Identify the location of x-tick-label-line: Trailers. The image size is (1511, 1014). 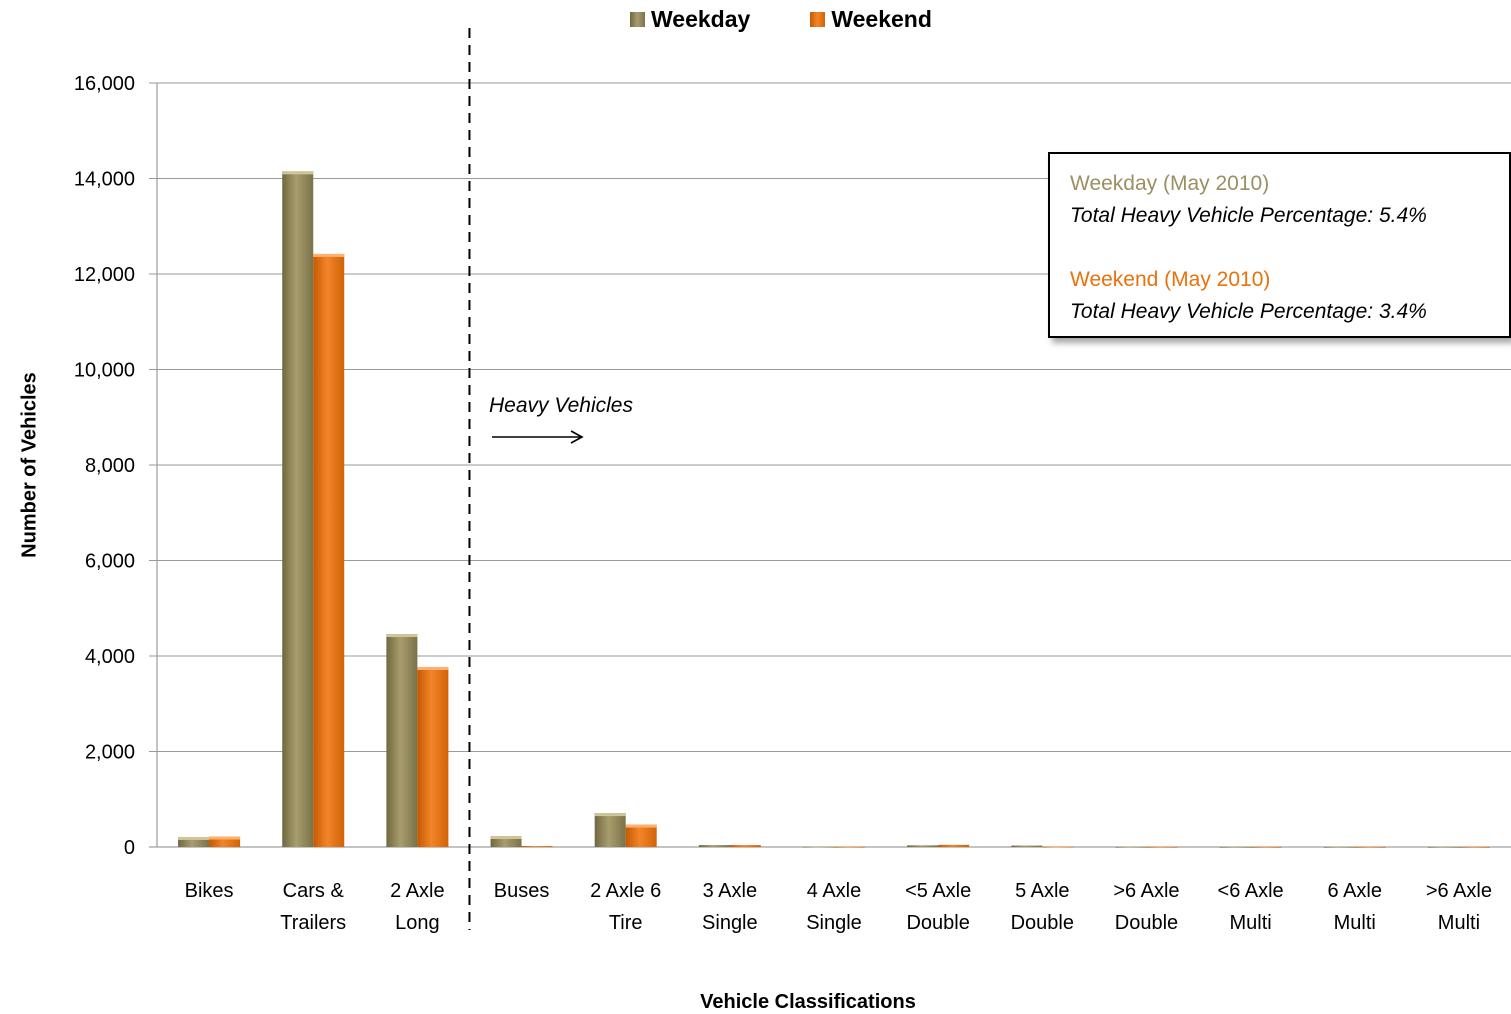
(313, 923).